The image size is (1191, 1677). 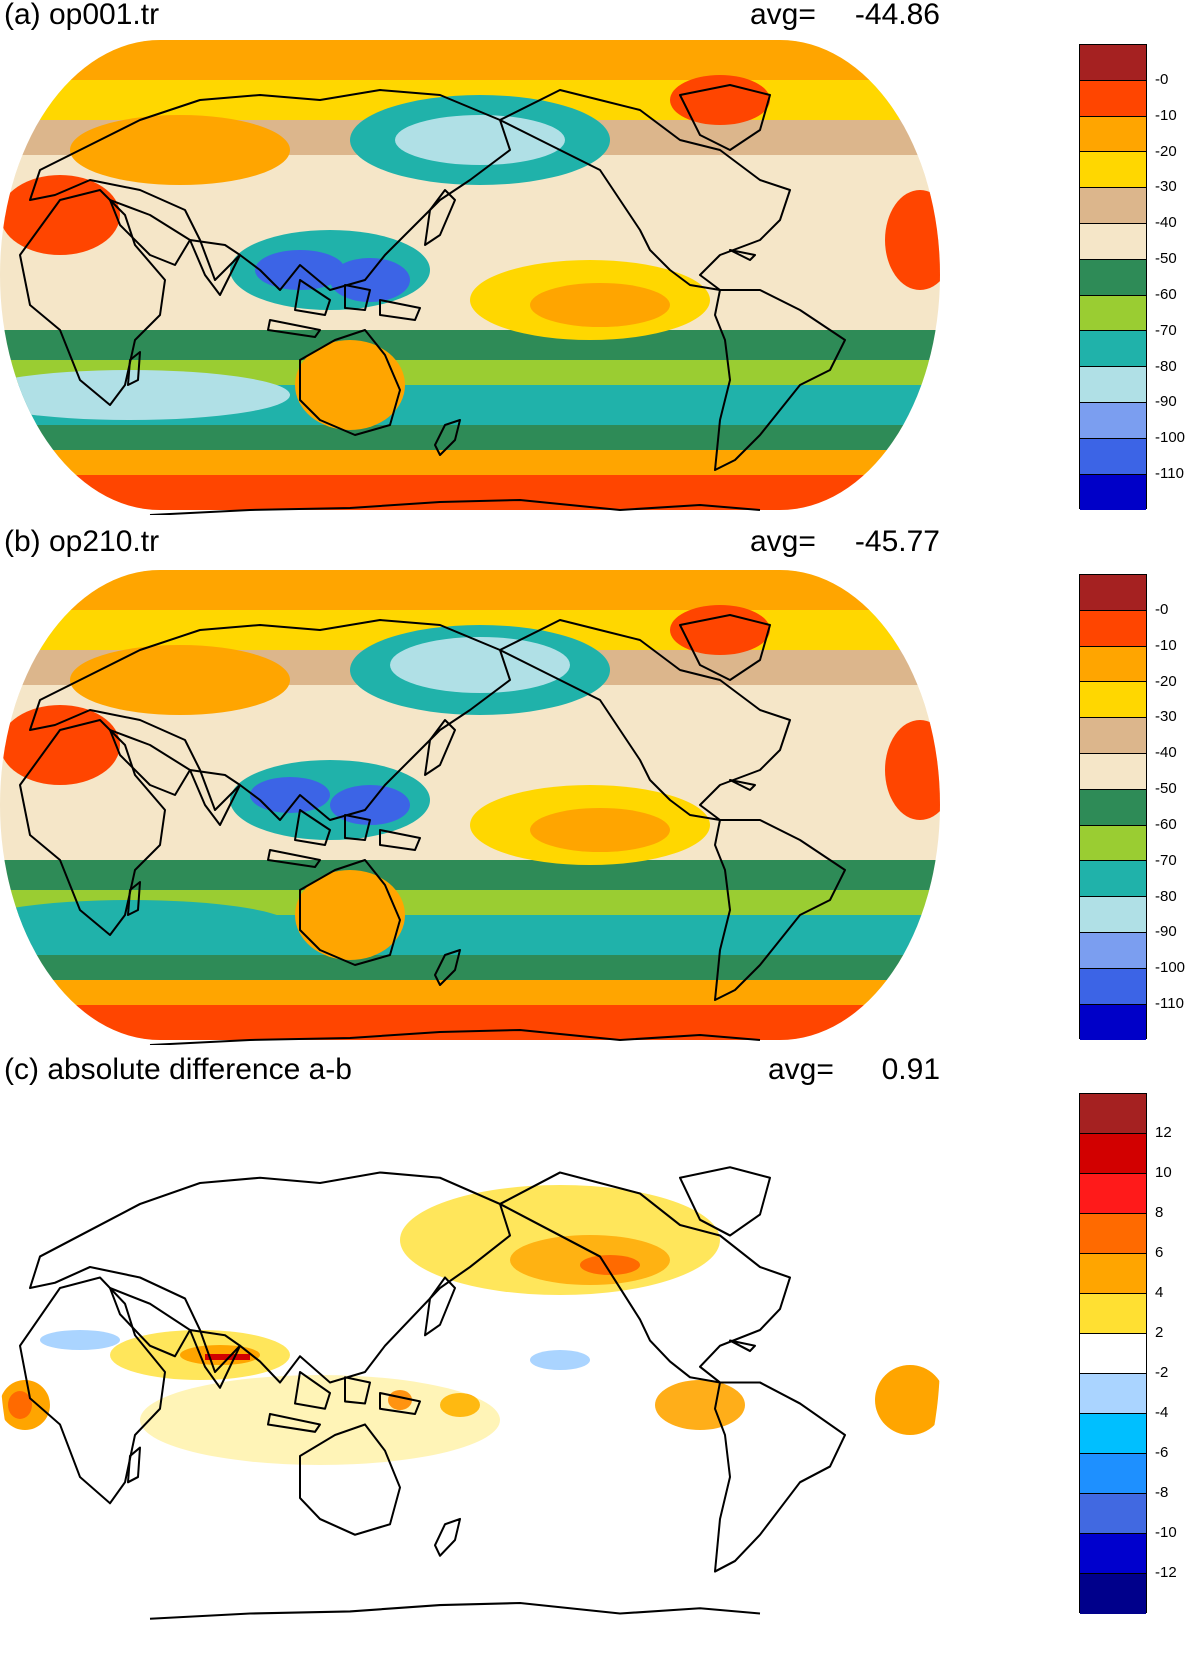 What do you see at coordinates (897, 15) in the screenshot?
I see `avg-value: -44.86` at bounding box center [897, 15].